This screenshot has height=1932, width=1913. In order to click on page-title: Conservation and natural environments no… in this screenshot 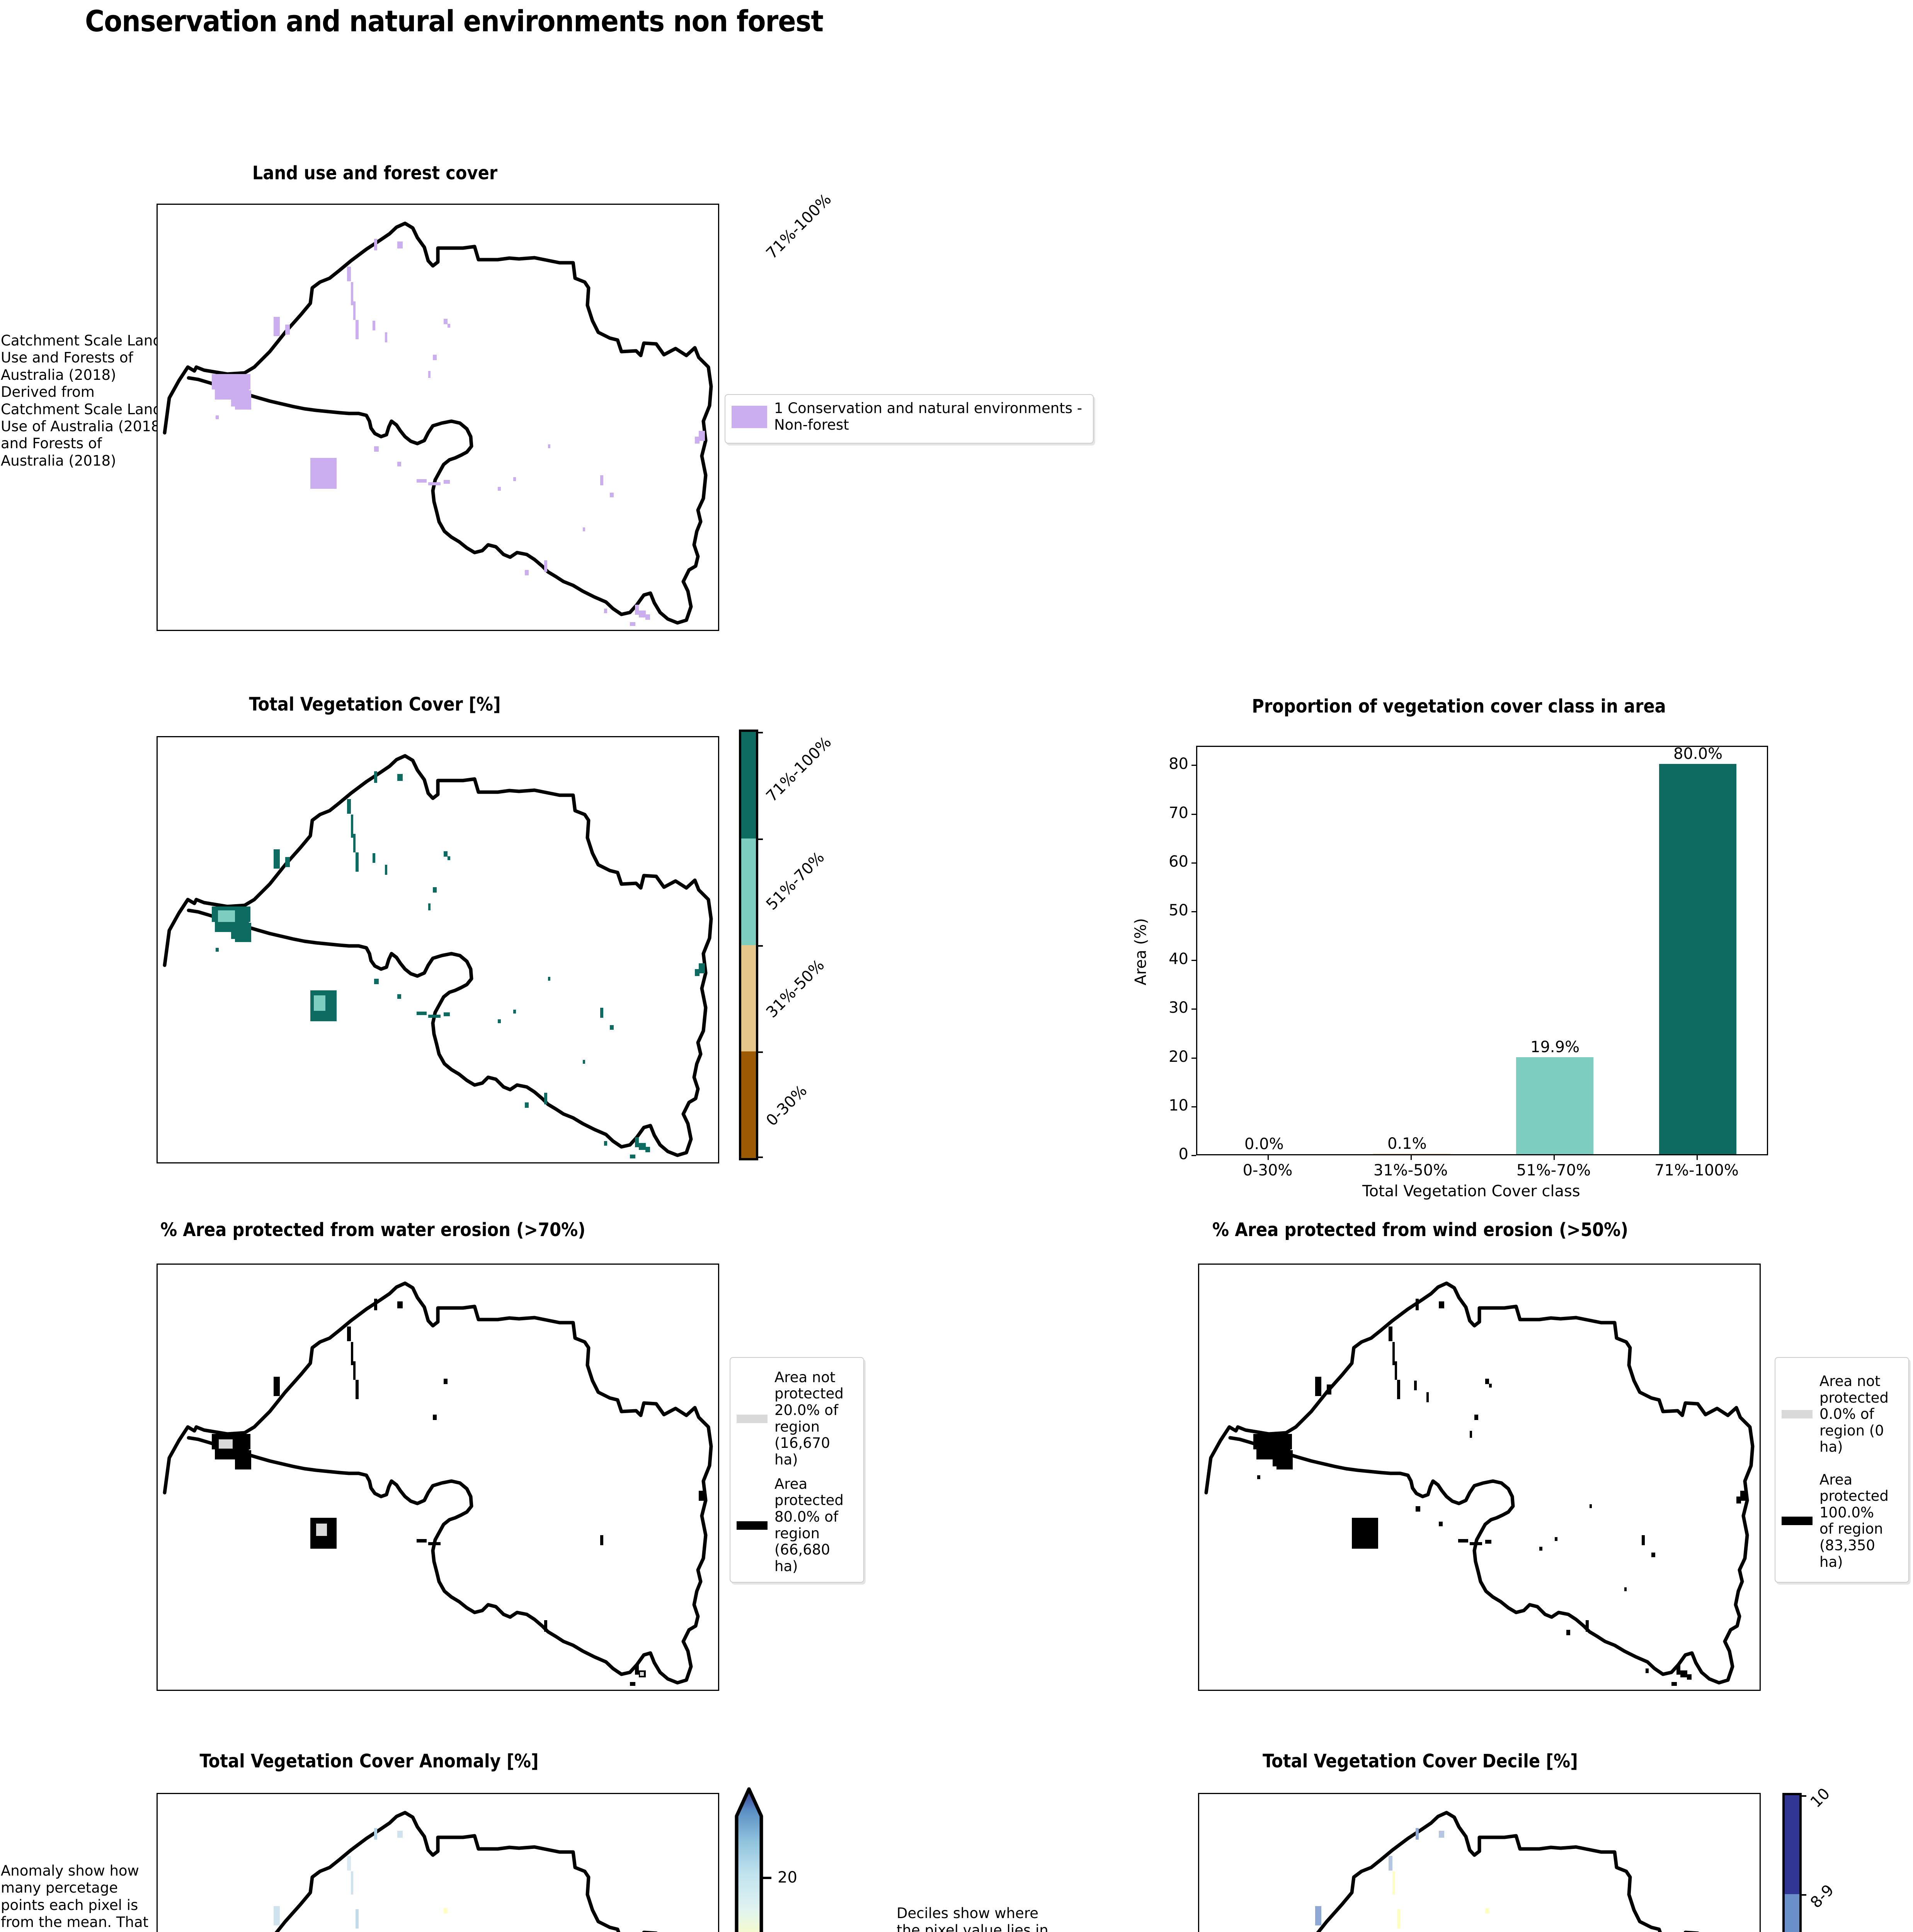, I will do `click(454, 21)`.